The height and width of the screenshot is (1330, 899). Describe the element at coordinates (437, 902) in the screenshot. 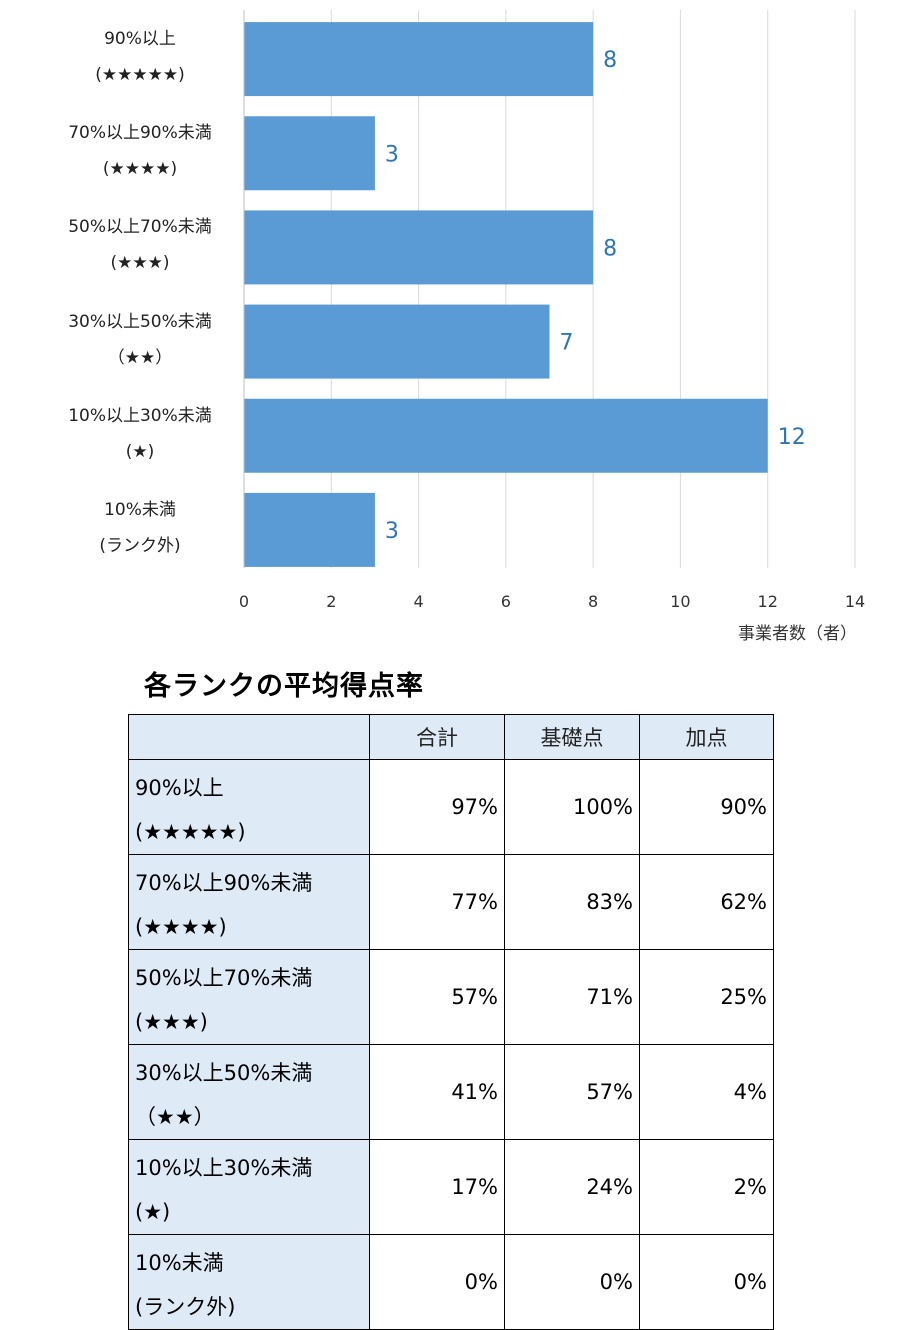

I see `total-cell: 77%` at that location.